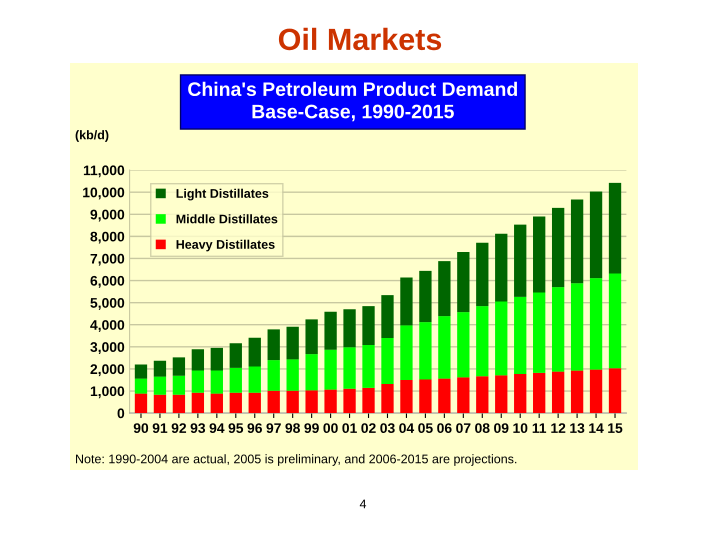  I want to click on x-tick-label: 07, so click(463, 428).